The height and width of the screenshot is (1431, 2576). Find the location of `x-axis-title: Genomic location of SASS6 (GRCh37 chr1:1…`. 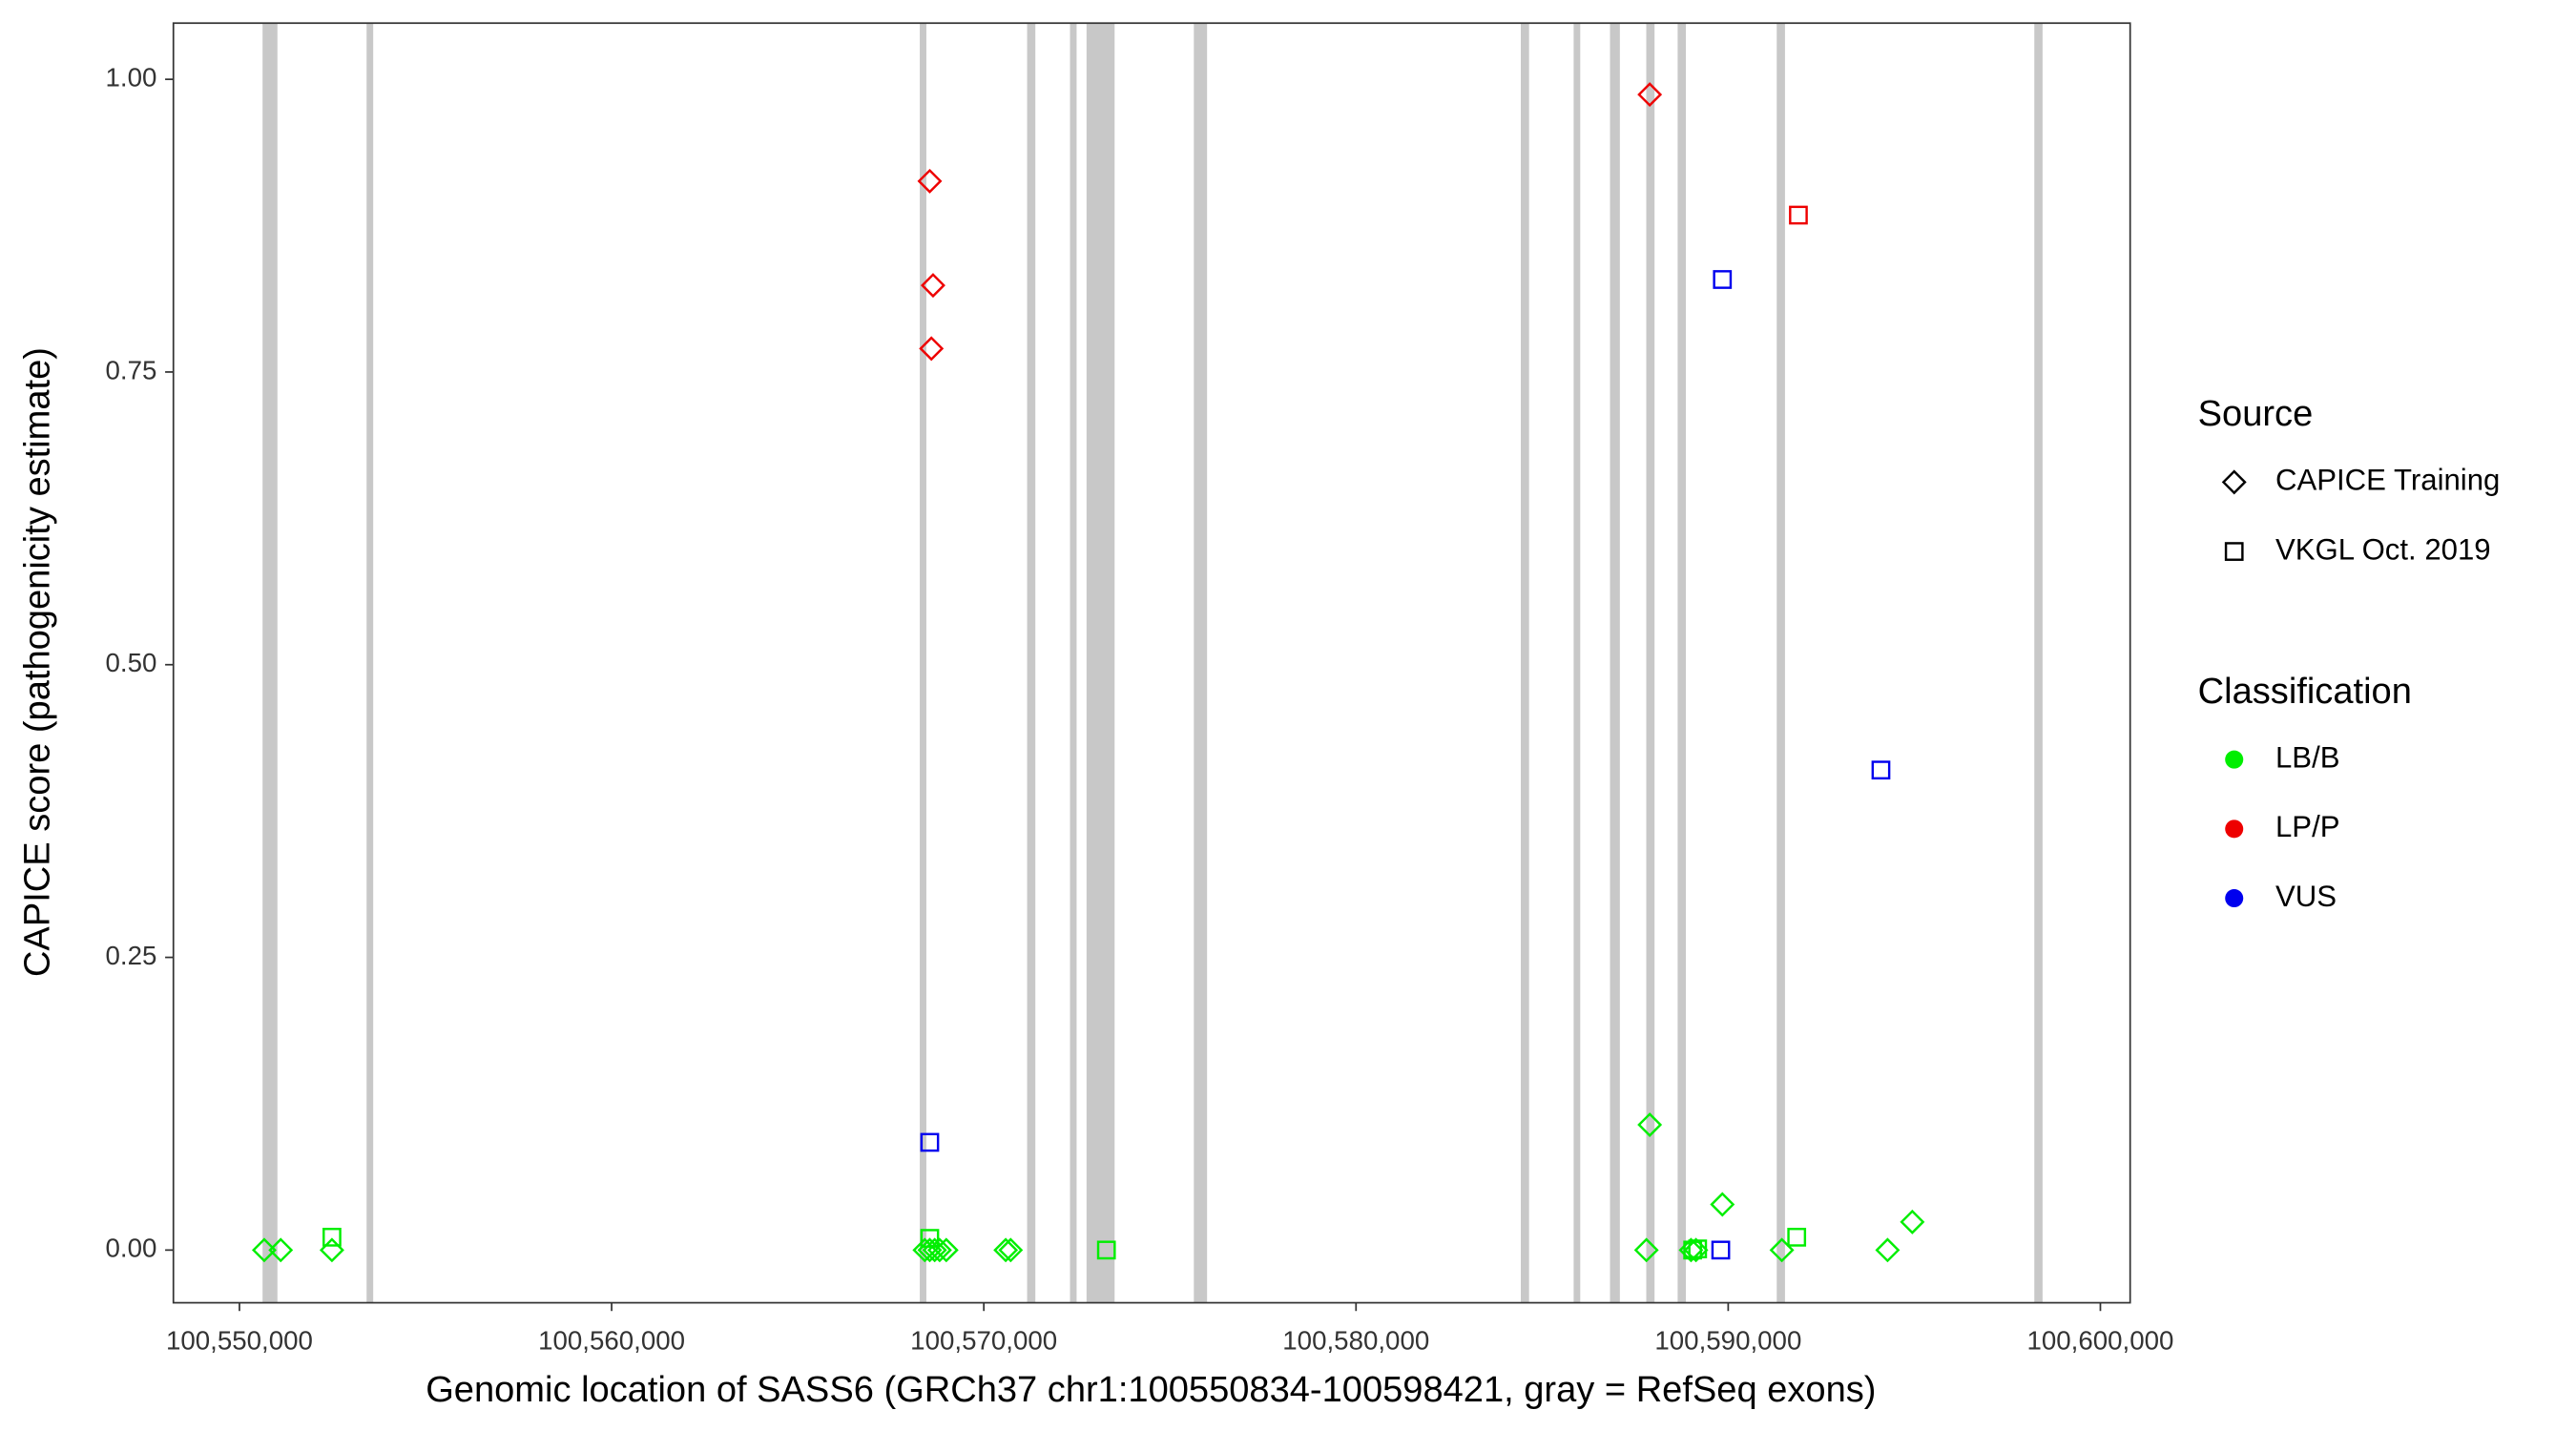

x-axis-title: Genomic location of SASS6 (GRCh37 chr1:1… is located at coordinates (1151, 1390).